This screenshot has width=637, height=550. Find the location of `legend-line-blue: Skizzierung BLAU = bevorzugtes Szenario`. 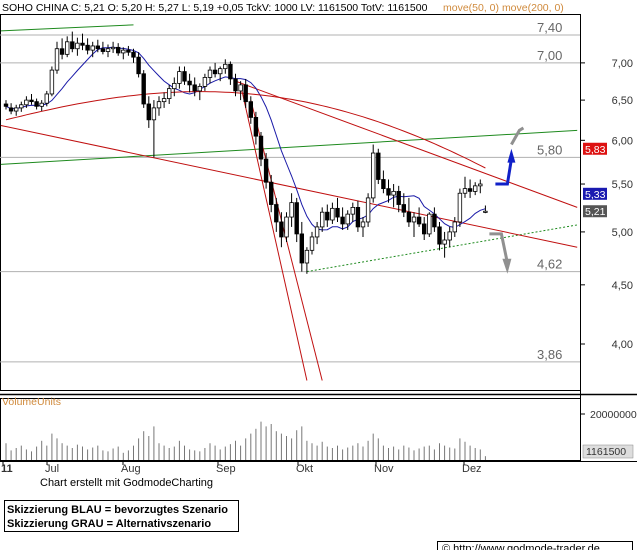

legend-line-blue: Skizzierung BLAU = bevorzugtes Szenario is located at coordinates (117, 510).